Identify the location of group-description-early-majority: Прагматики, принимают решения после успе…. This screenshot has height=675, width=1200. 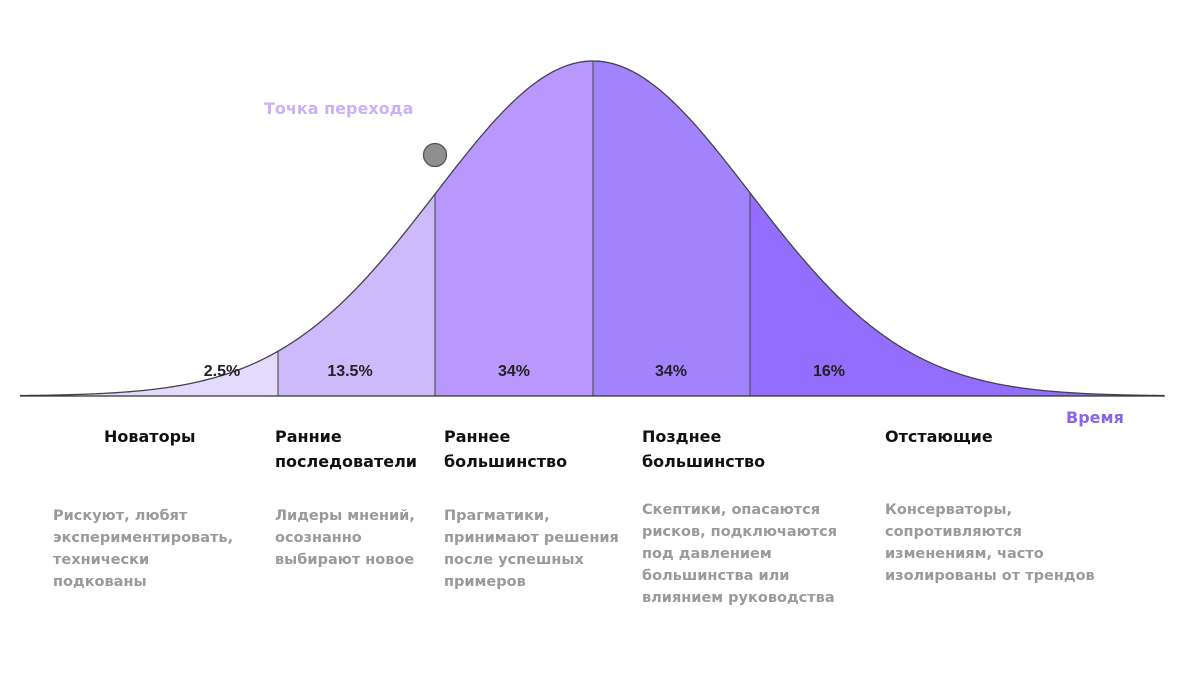
(531, 549).